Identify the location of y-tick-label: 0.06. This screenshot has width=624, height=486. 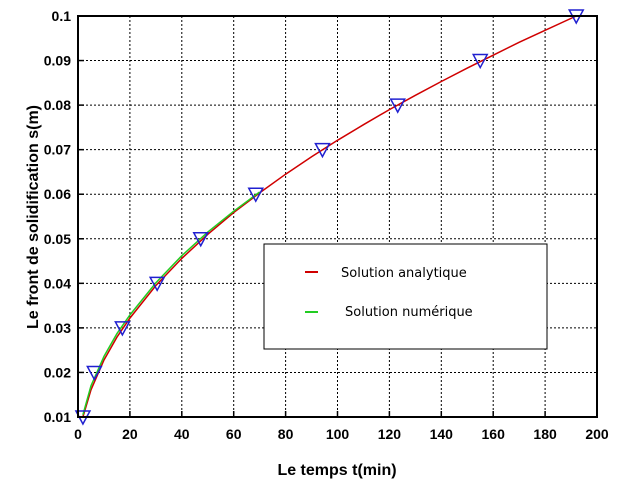
(57, 194).